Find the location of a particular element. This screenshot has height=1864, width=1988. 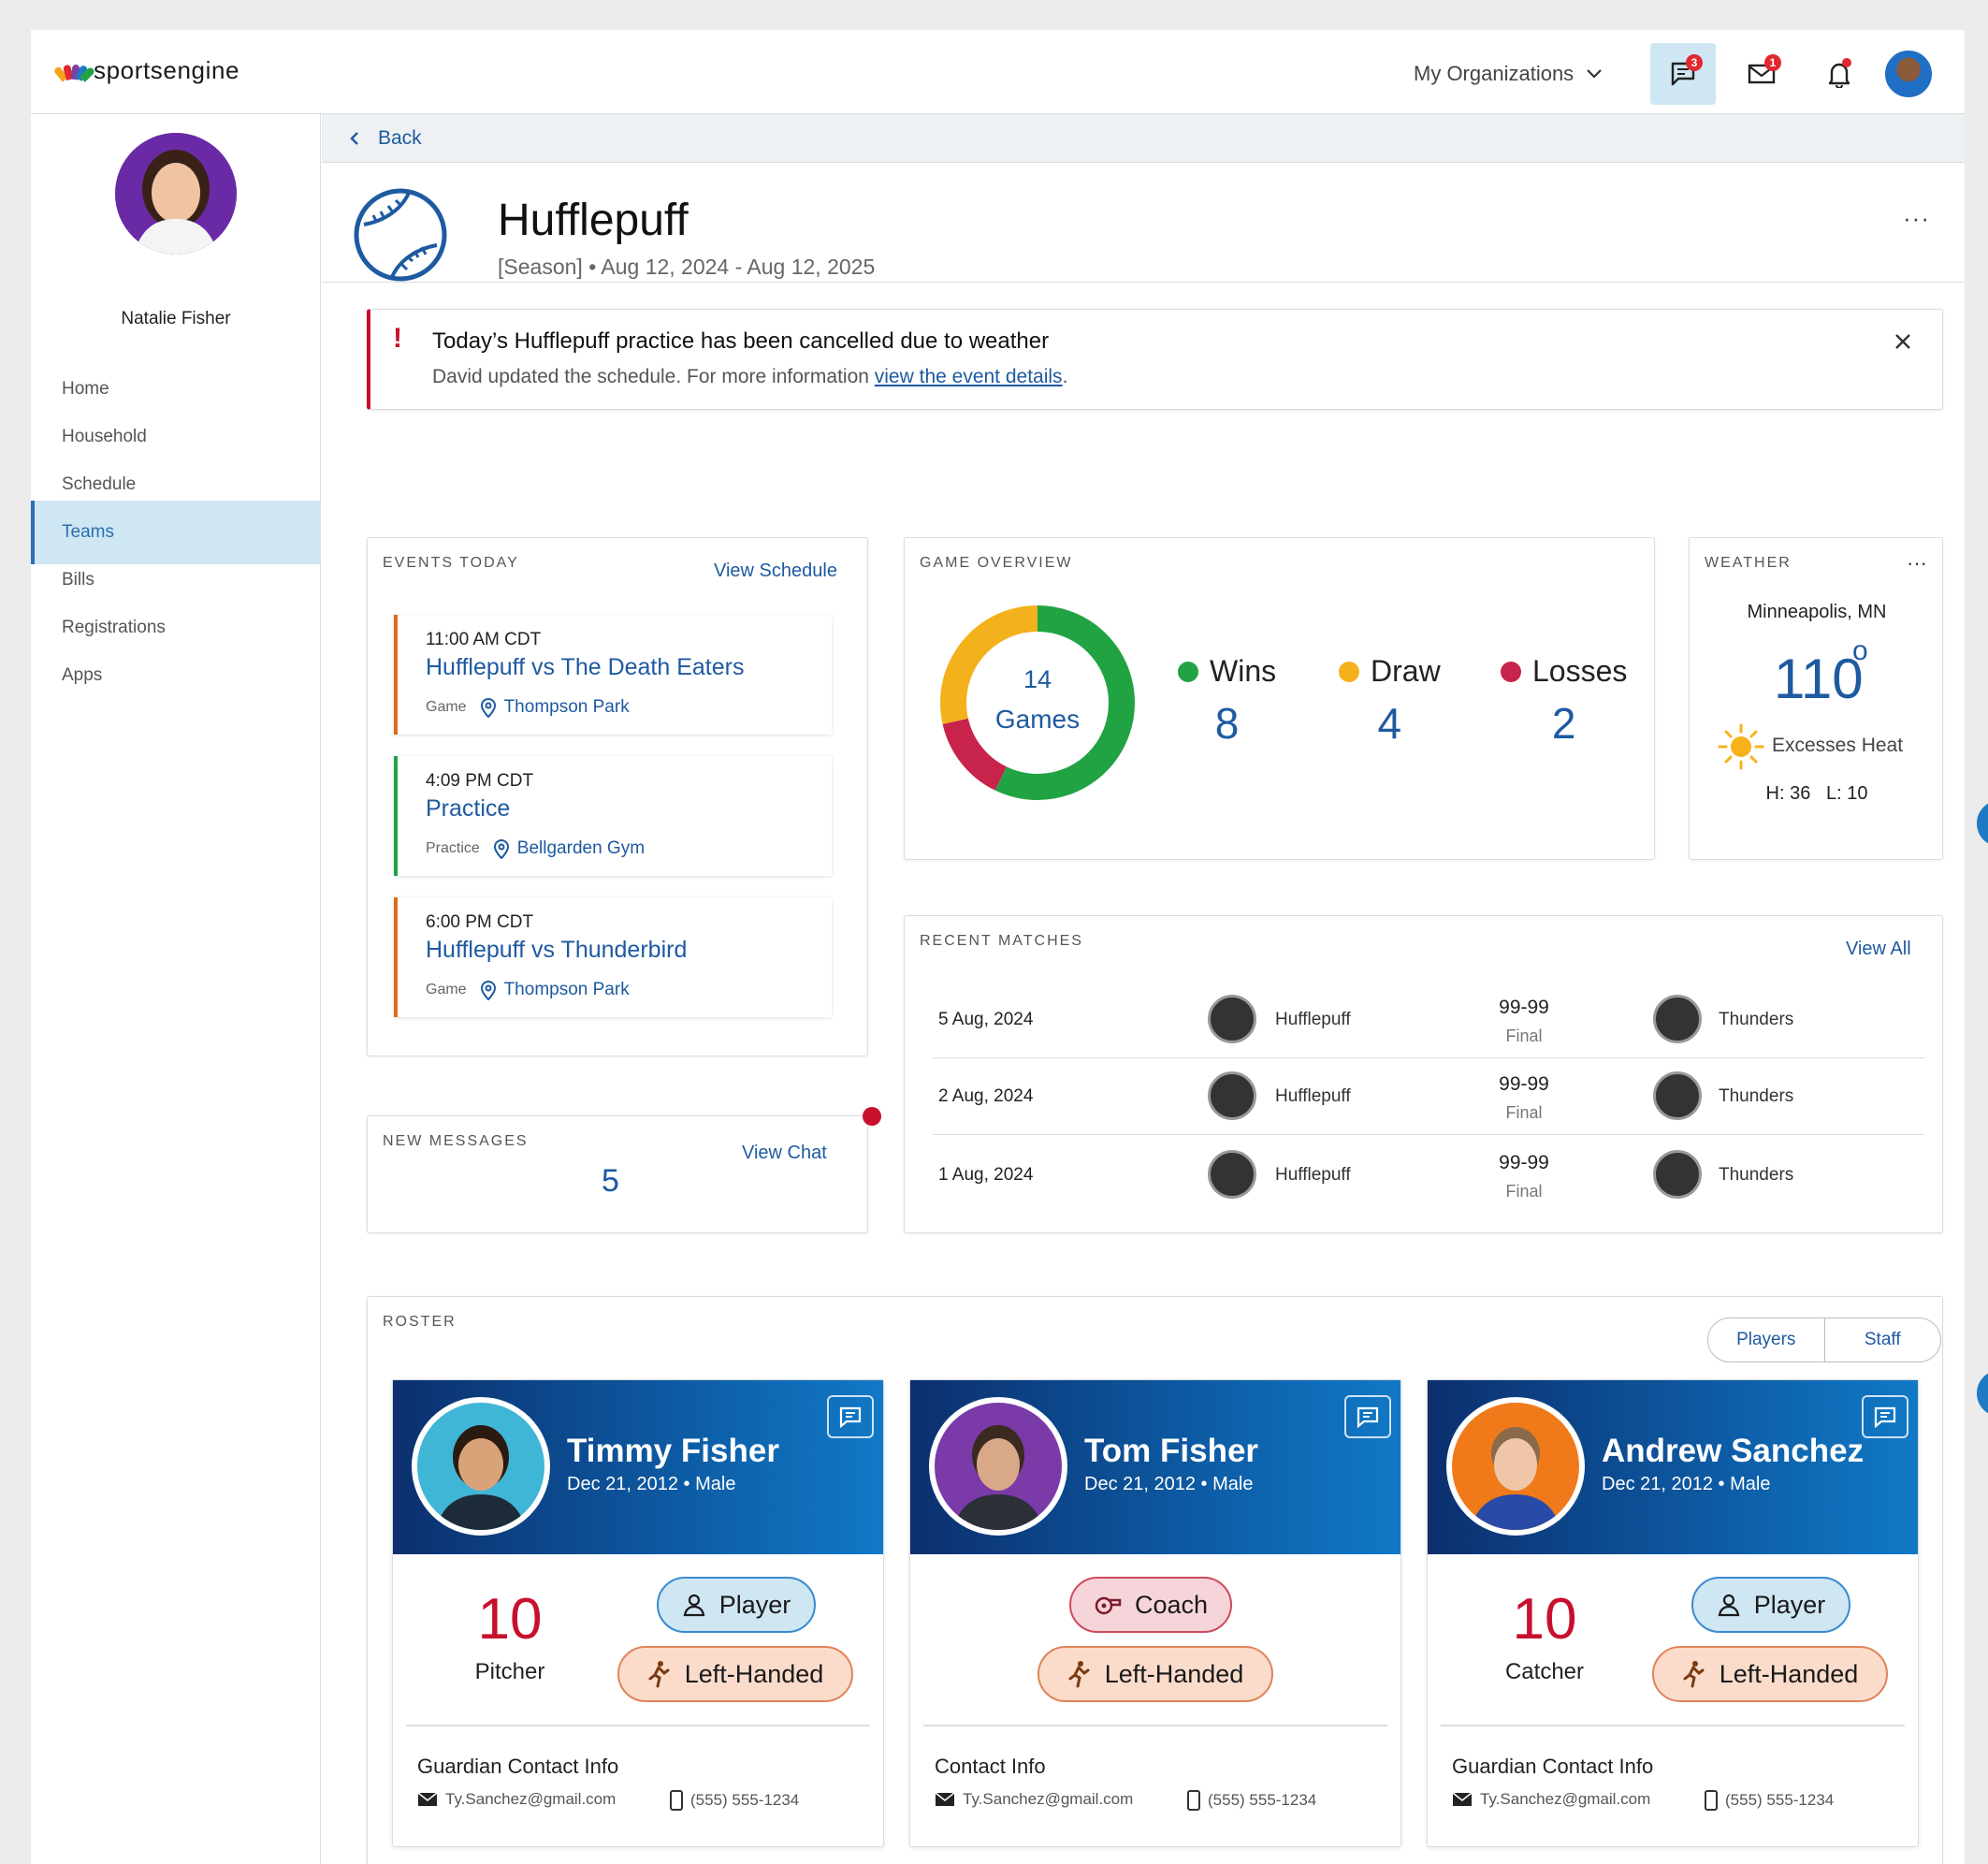

notifications-button is located at coordinates (1839, 74).